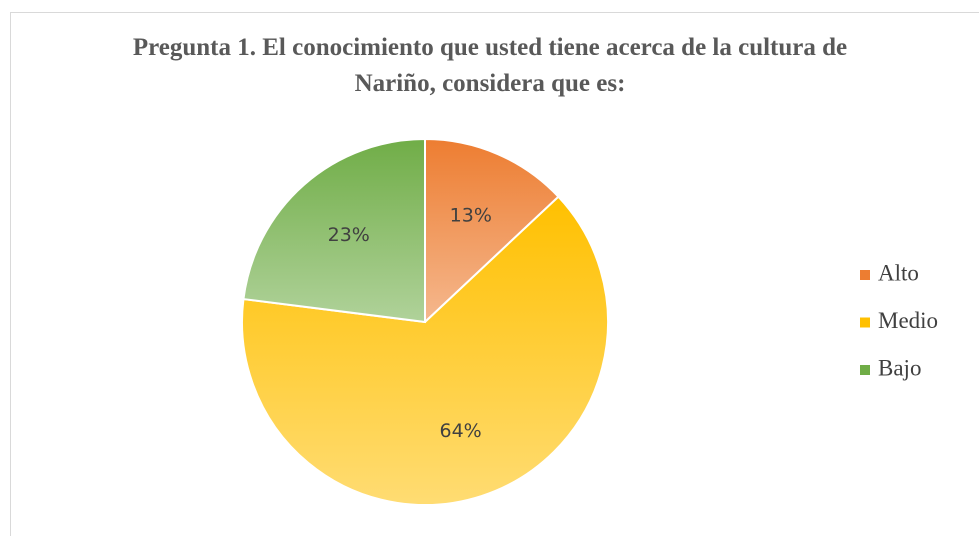 The height and width of the screenshot is (536, 979). Describe the element at coordinates (908, 320) in the screenshot. I see `legend-label: Medio` at that location.